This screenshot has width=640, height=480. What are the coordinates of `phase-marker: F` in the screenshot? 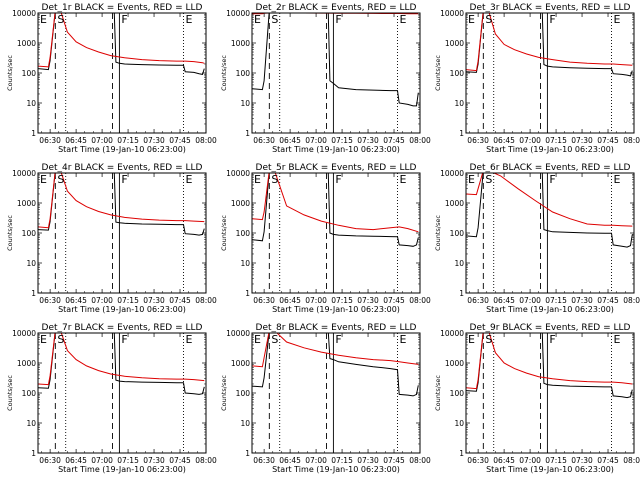 It's located at (124, 339).